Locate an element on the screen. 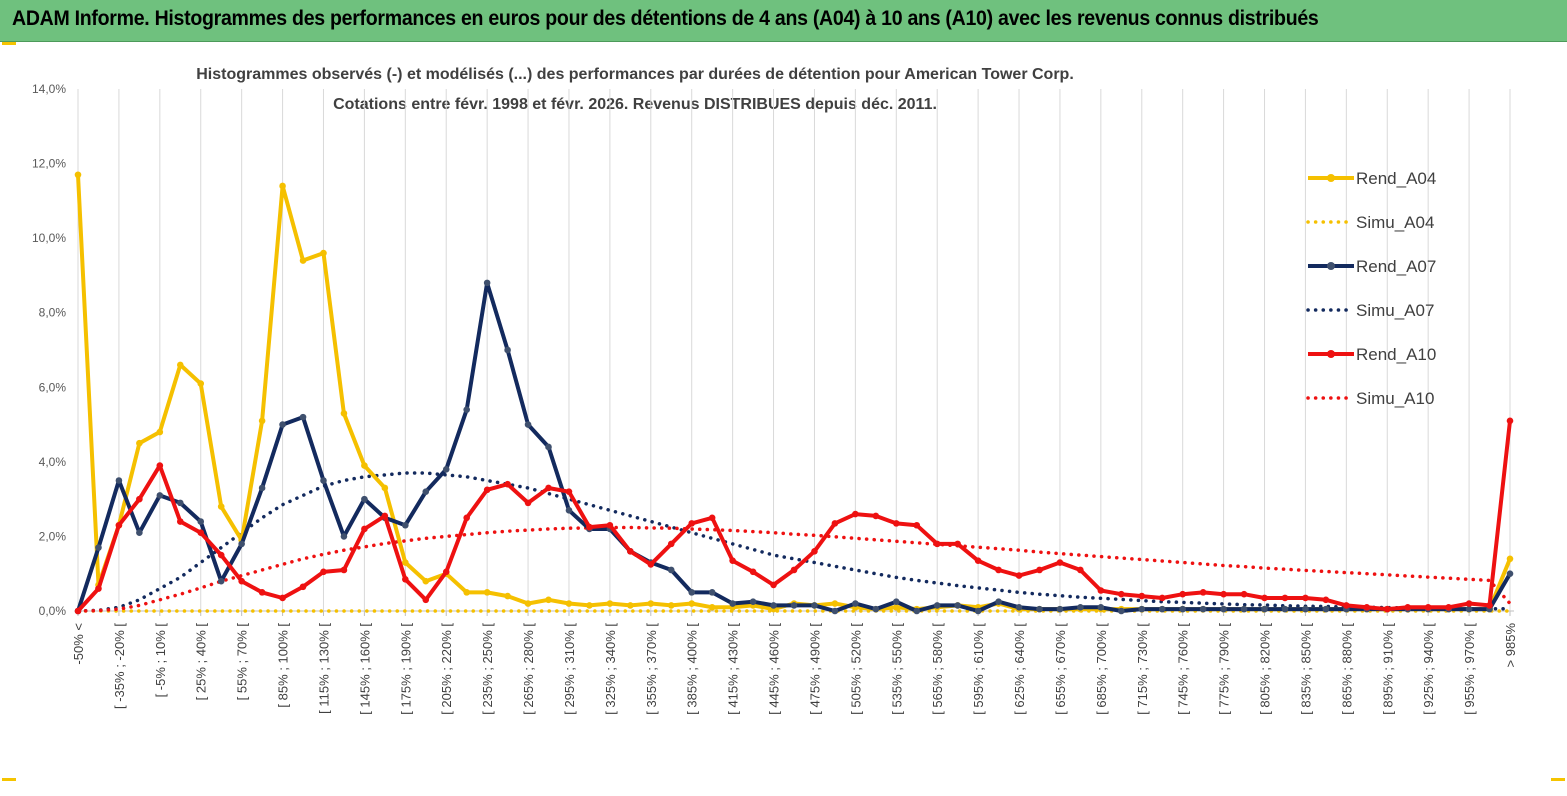 This screenshot has width=1567, height=796. x-tick-label: [ 325% ; 340% [ is located at coordinates (610, 669).